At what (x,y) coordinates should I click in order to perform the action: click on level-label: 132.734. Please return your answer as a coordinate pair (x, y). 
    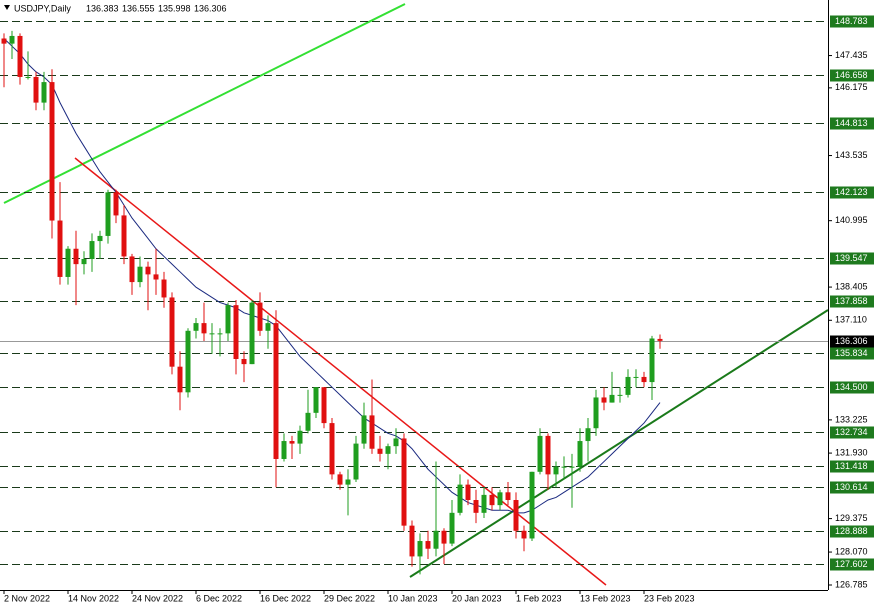
    Looking at the image, I should click on (851, 432).